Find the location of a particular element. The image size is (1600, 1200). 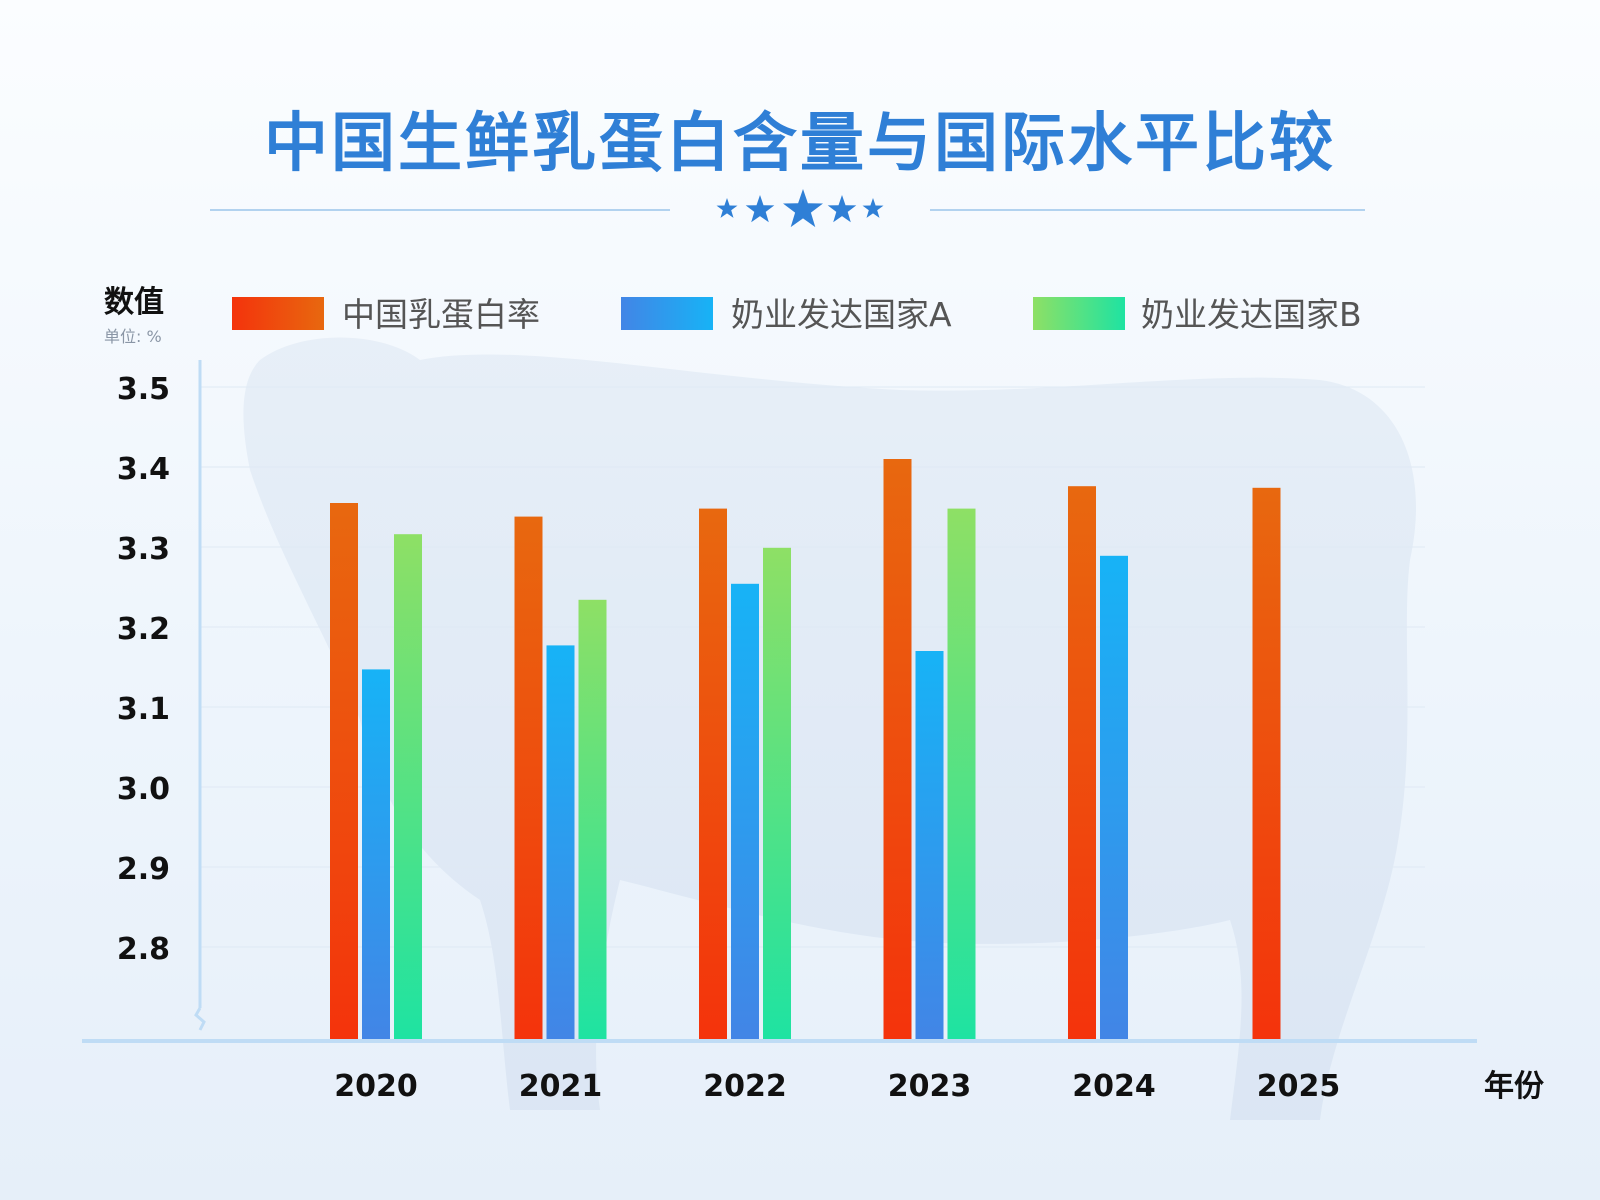

x-tick-label: 2023 is located at coordinates (930, 1086).